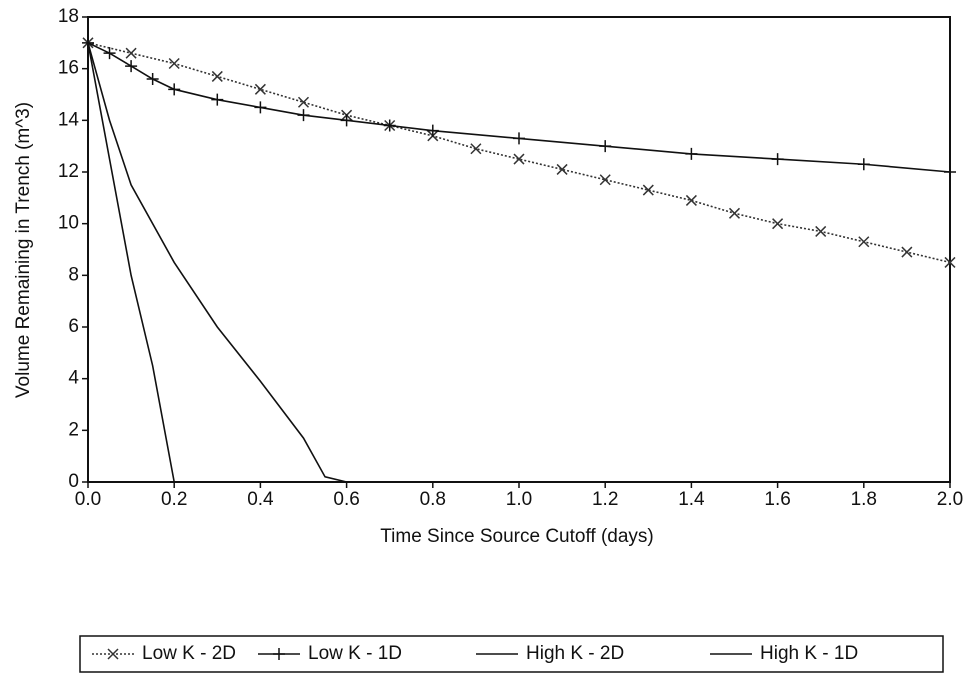 The height and width of the screenshot is (673, 964). Describe the element at coordinates (346, 499) in the screenshot. I see `x-tick-label: 0.6` at that location.